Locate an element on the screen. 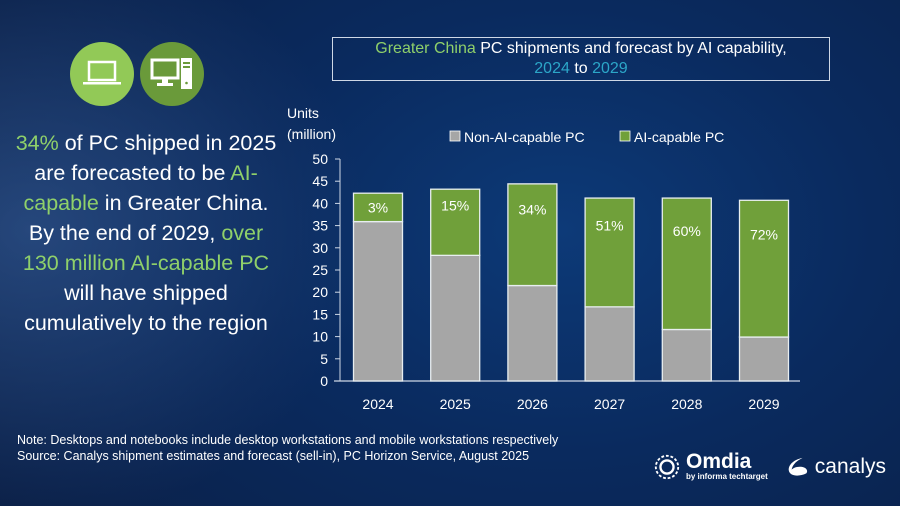 This screenshot has height=506, width=900. x-tick-label: 2025 is located at coordinates (455, 404).